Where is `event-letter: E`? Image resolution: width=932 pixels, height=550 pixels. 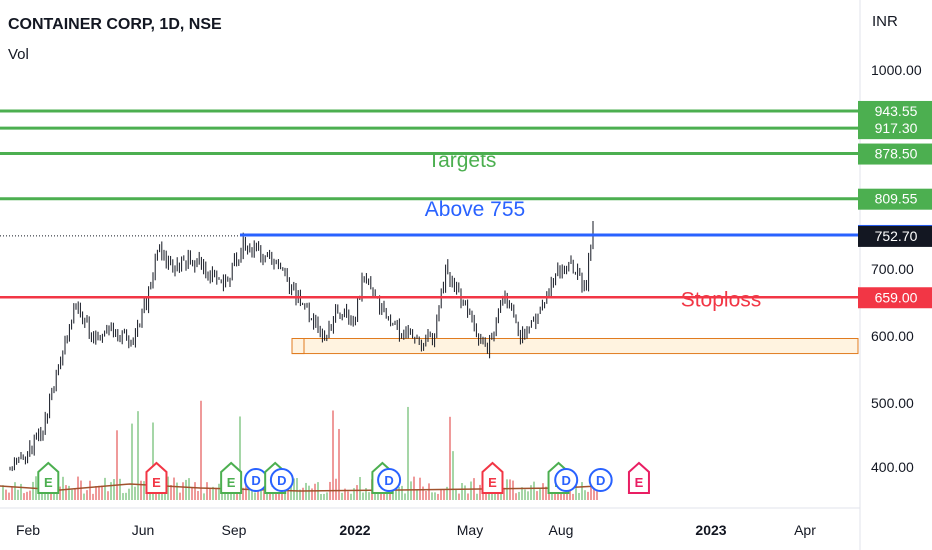 event-letter: E is located at coordinates (639, 482).